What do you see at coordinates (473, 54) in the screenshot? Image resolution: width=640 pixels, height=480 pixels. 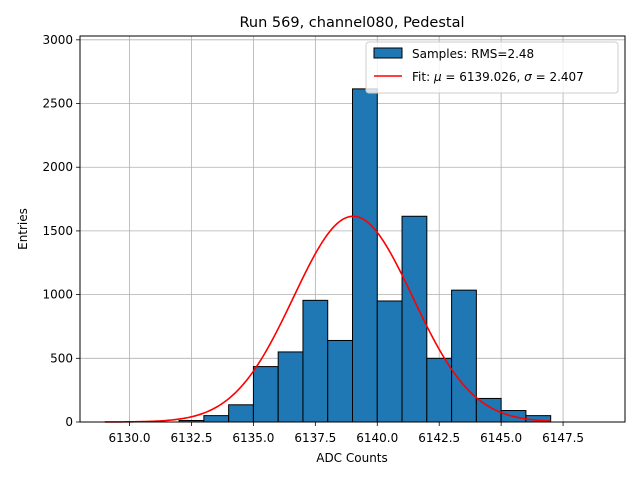 I see `legend-histogram-label: Samples: RMS=2.48` at bounding box center [473, 54].